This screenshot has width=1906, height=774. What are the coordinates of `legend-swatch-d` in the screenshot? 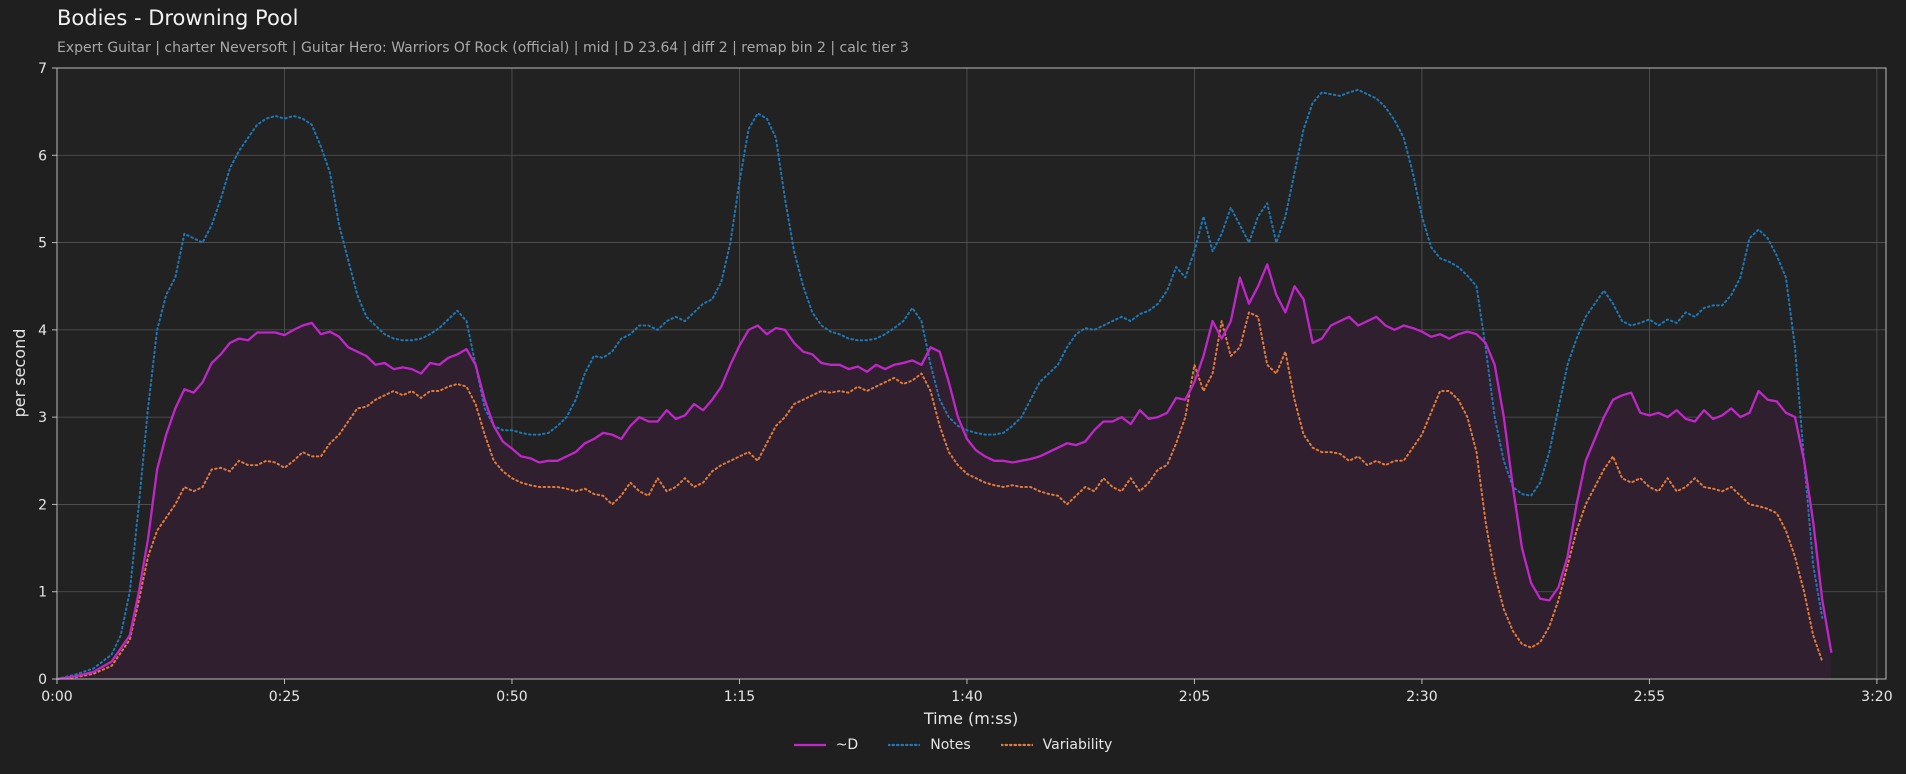 It's located at (809, 745).